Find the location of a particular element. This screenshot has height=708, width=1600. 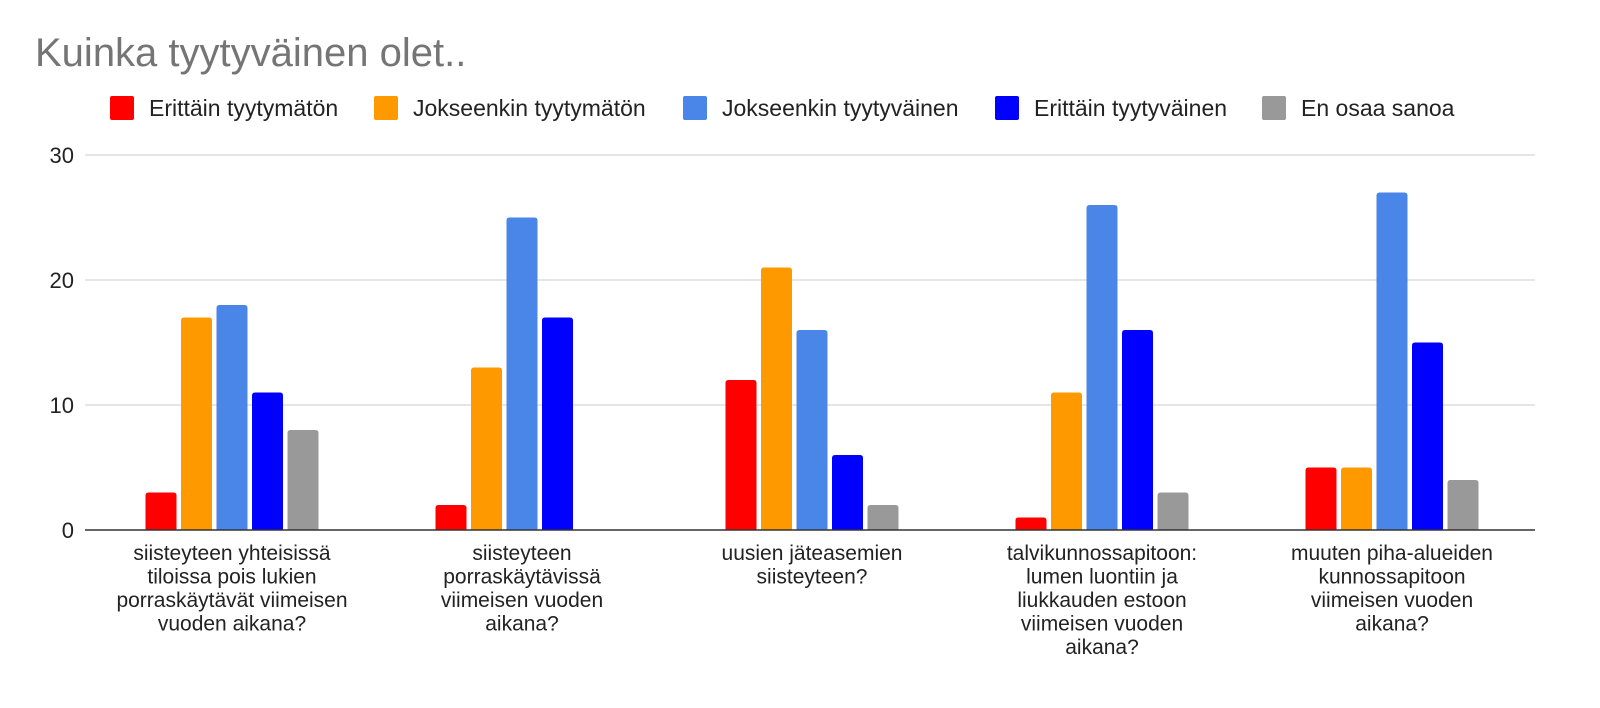

legend-label: Jokseenkin tyytymätön is located at coordinates (529, 108).